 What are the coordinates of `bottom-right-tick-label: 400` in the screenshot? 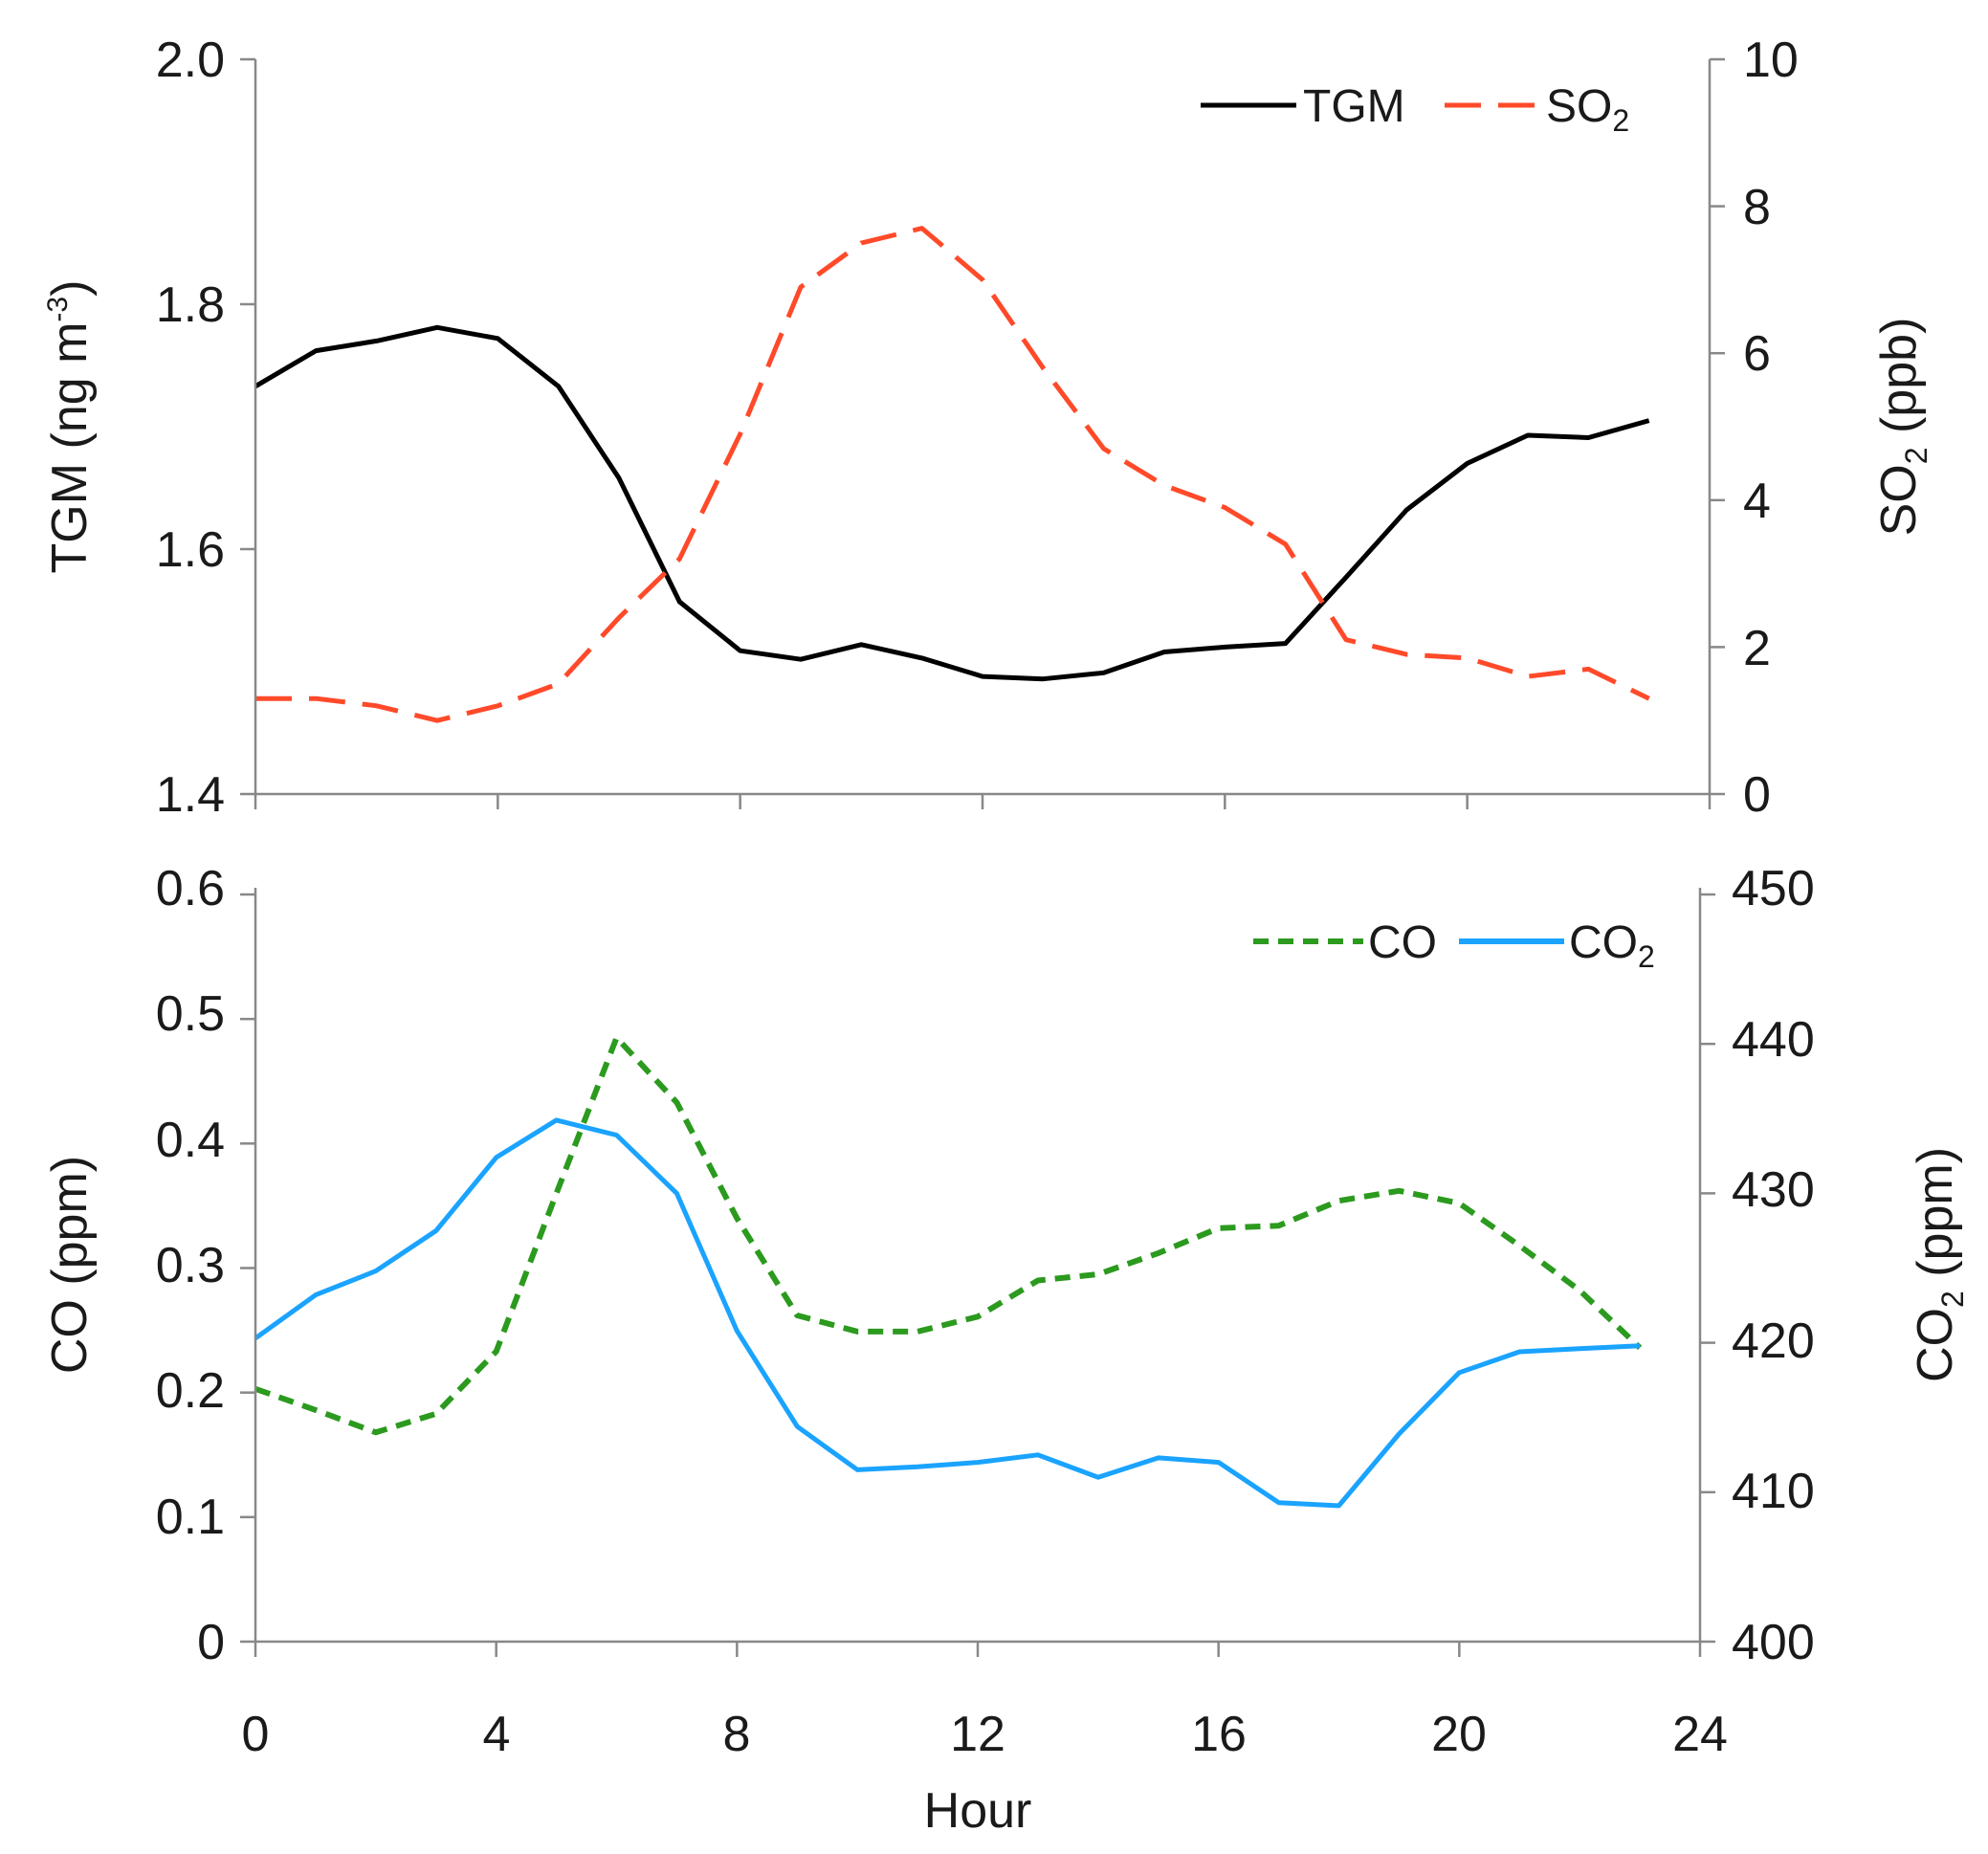 It's located at (1773, 1642).